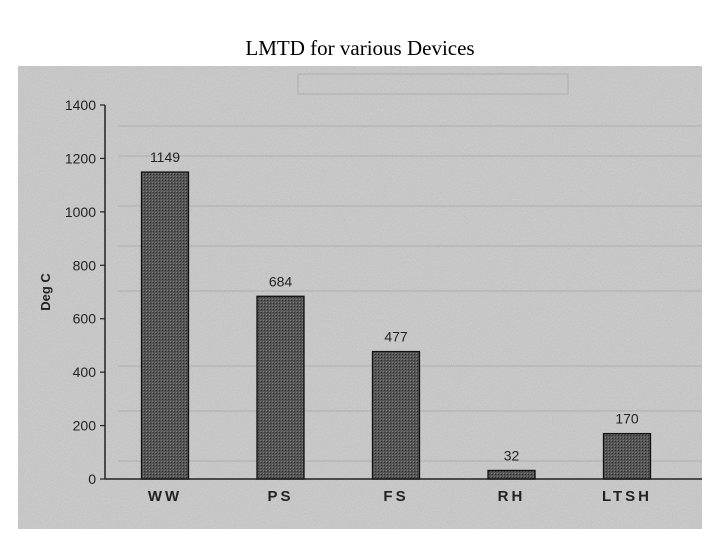 This screenshot has height=540, width=720. I want to click on y-tick-label: 800, so click(85, 265).